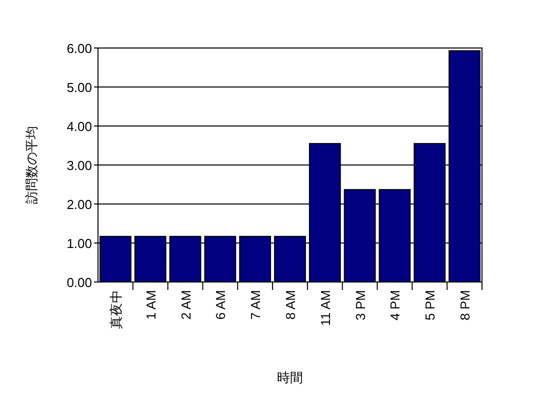  Describe the element at coordinates (79, 48) in the screenshot. I see `y-tick-label: 6.00` at that location.